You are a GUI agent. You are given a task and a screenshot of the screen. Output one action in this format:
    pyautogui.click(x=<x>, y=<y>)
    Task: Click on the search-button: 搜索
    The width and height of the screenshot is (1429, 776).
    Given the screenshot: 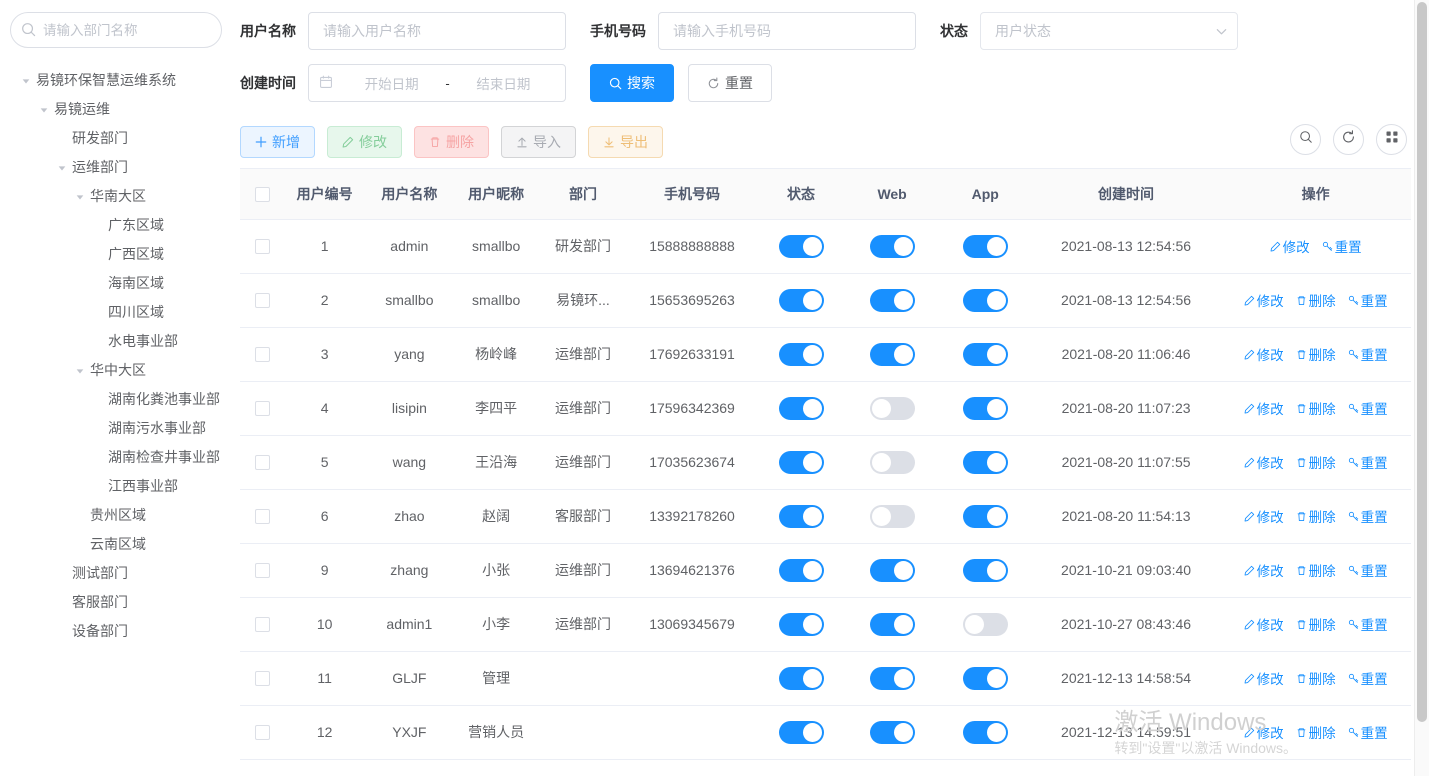 What is the action you would take?
    pyautogui.click(x=632, y=83)
    